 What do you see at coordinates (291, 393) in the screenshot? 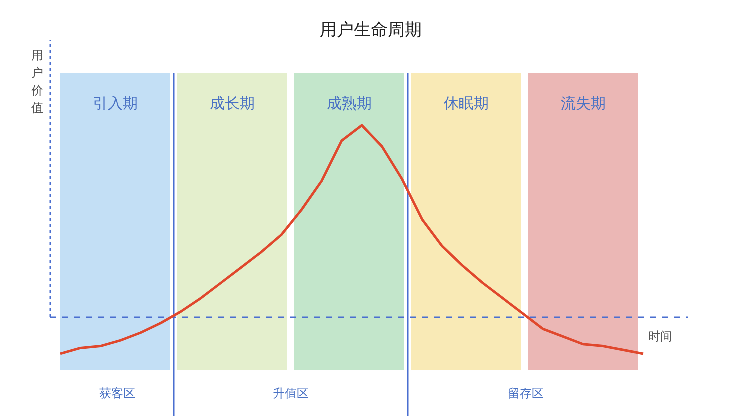
I see `text: 升值区` at bounding box center [291, 393].